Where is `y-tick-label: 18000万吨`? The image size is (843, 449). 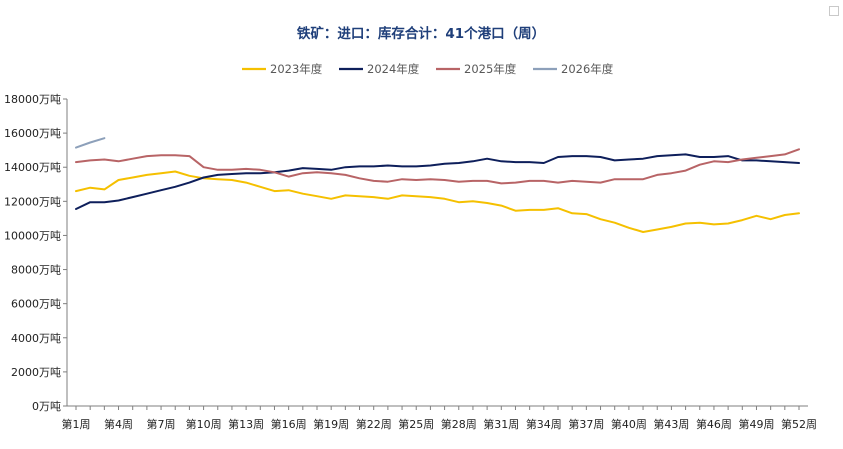 y-tick-label: 18000万吨 is located at coordinates (32, 99).